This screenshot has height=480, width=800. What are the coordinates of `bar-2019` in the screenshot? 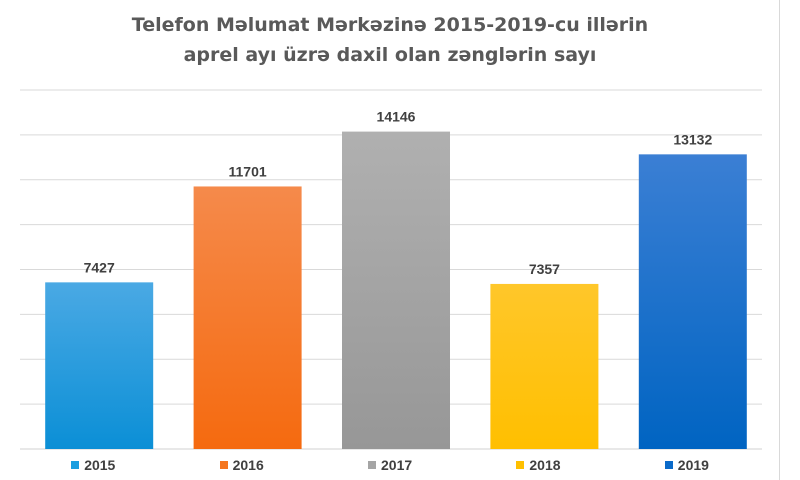 It's located at (692, 301).